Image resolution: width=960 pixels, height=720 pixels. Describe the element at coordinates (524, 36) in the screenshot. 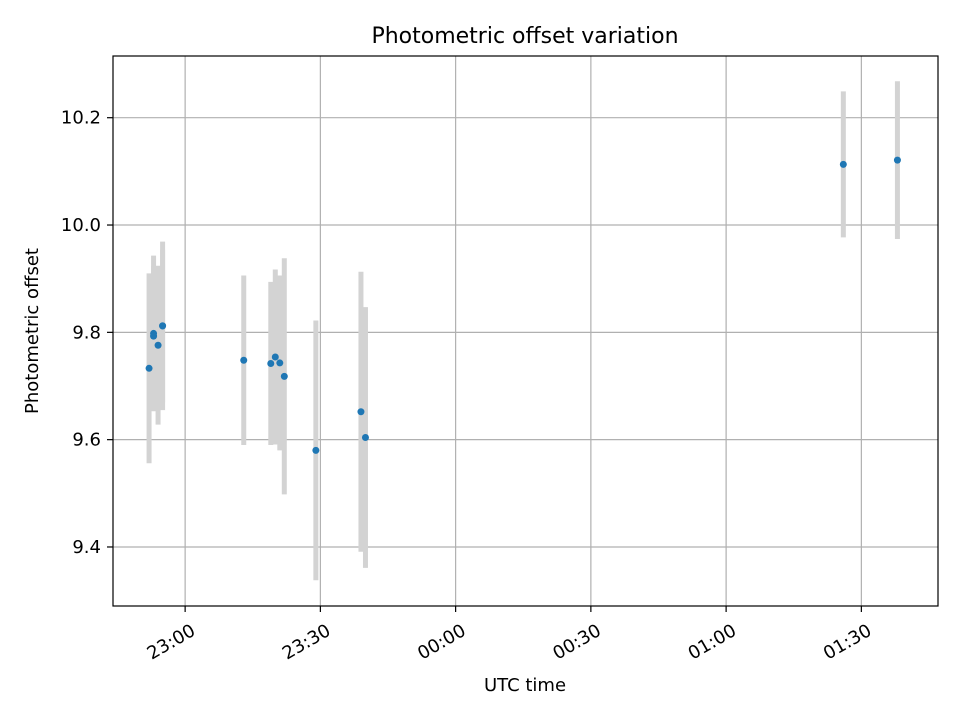

I see `chart-title: Photometric offset variation` at that location.